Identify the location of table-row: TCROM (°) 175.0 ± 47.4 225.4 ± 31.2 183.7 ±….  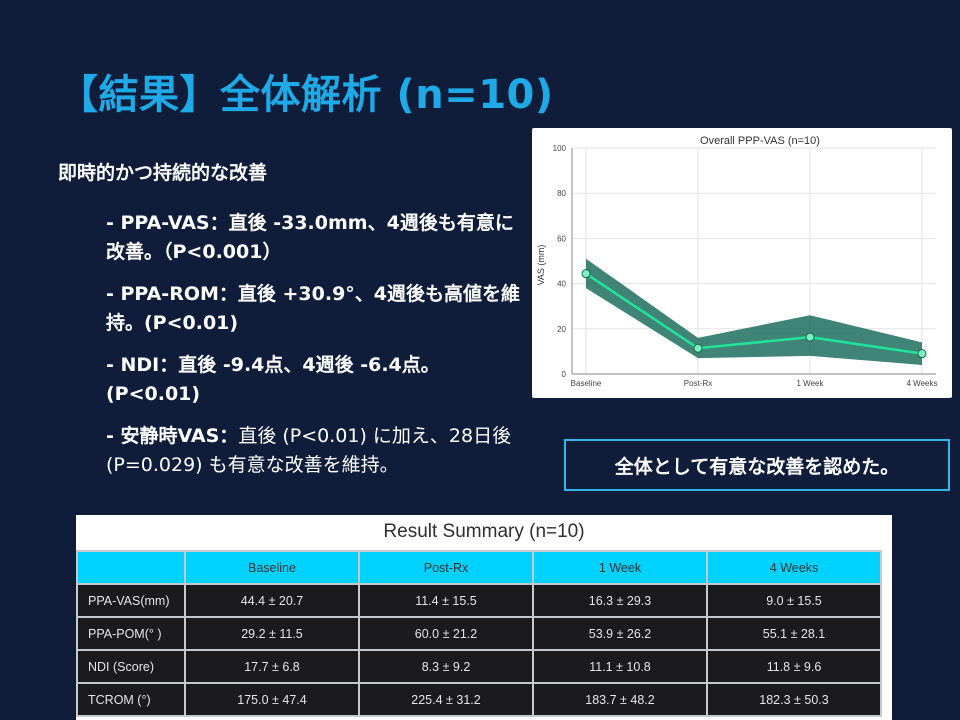
(479, 699).